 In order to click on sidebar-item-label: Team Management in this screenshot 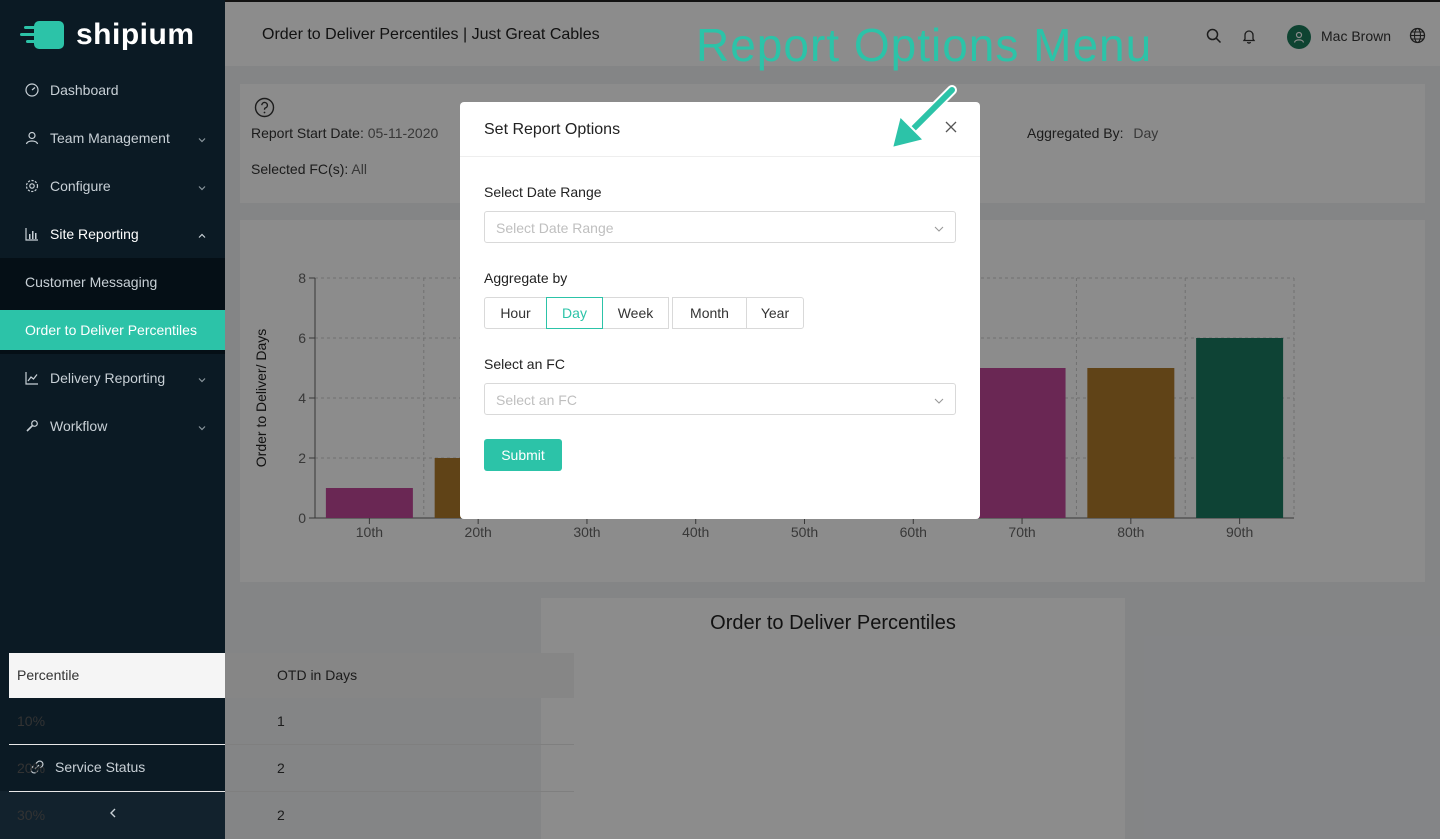, I will do `click(110, 138)`.